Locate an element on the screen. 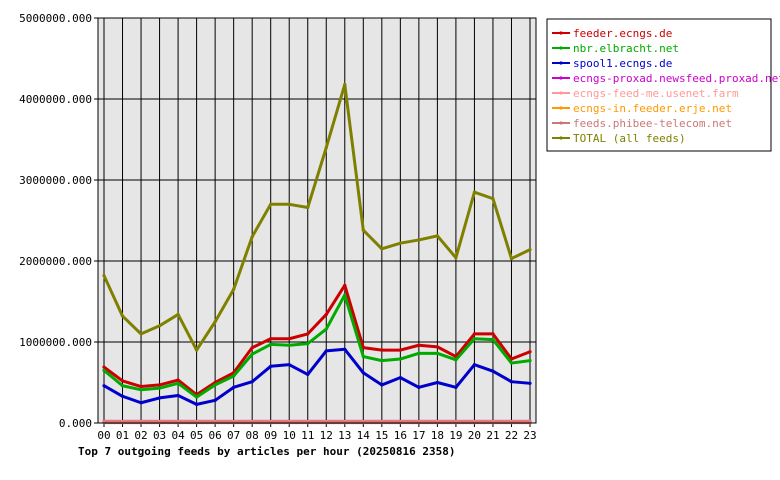 This screenshot has width=780, height=480. y-tick-label: 3000000.000 is located at coordinates (55, 180).